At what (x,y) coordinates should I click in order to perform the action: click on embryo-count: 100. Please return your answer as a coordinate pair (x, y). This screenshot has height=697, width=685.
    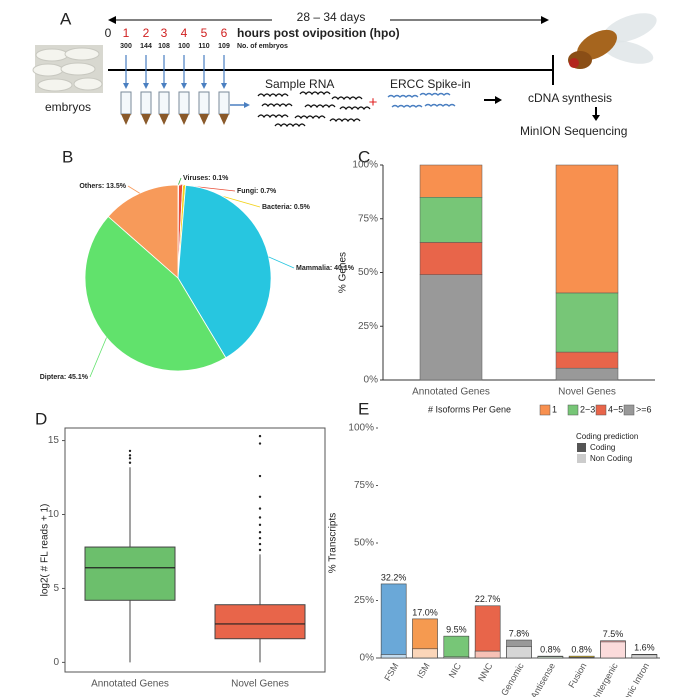
    Looking at the image, I should click on (184, 46).